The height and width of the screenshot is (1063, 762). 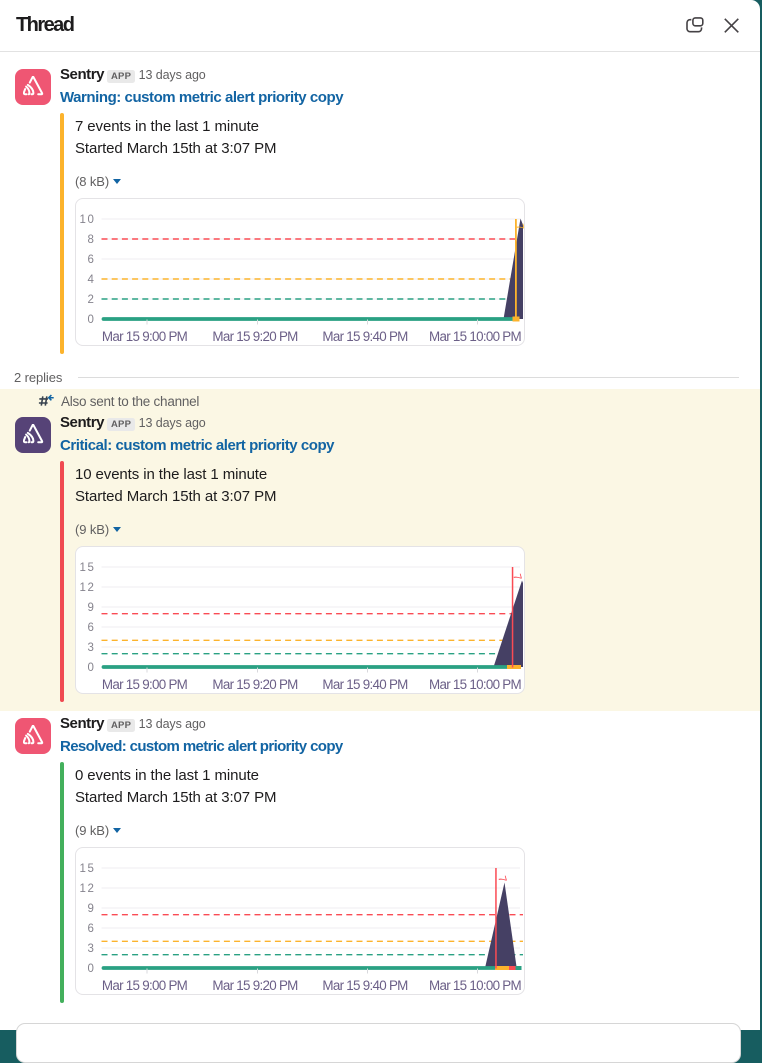 I want to click on svg-text: 4, so click(x=91, y=280).